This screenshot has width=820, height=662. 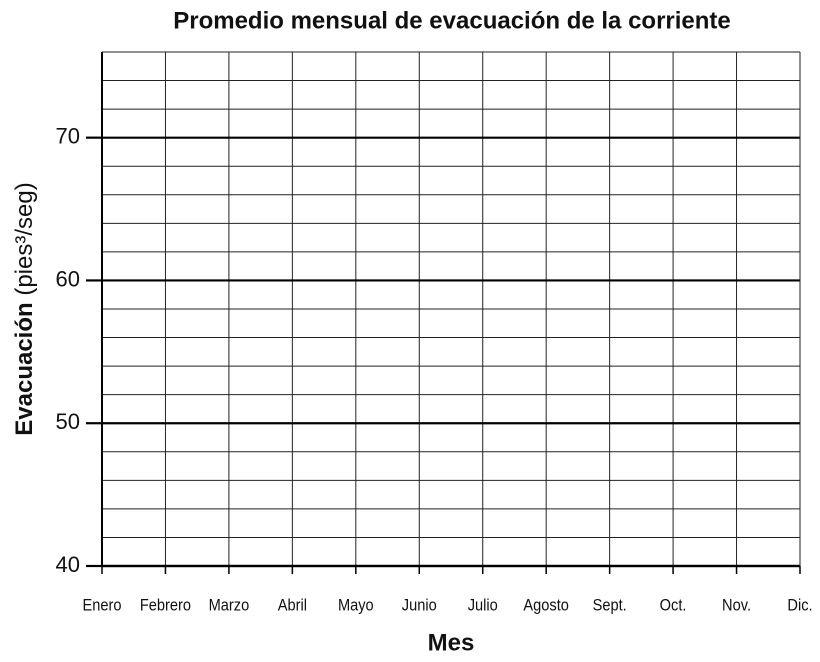 What do you see at coordinates (799, 606) in the screenshot?
I see `x-tick-label: Dic.` at bounding box center [799, 606].